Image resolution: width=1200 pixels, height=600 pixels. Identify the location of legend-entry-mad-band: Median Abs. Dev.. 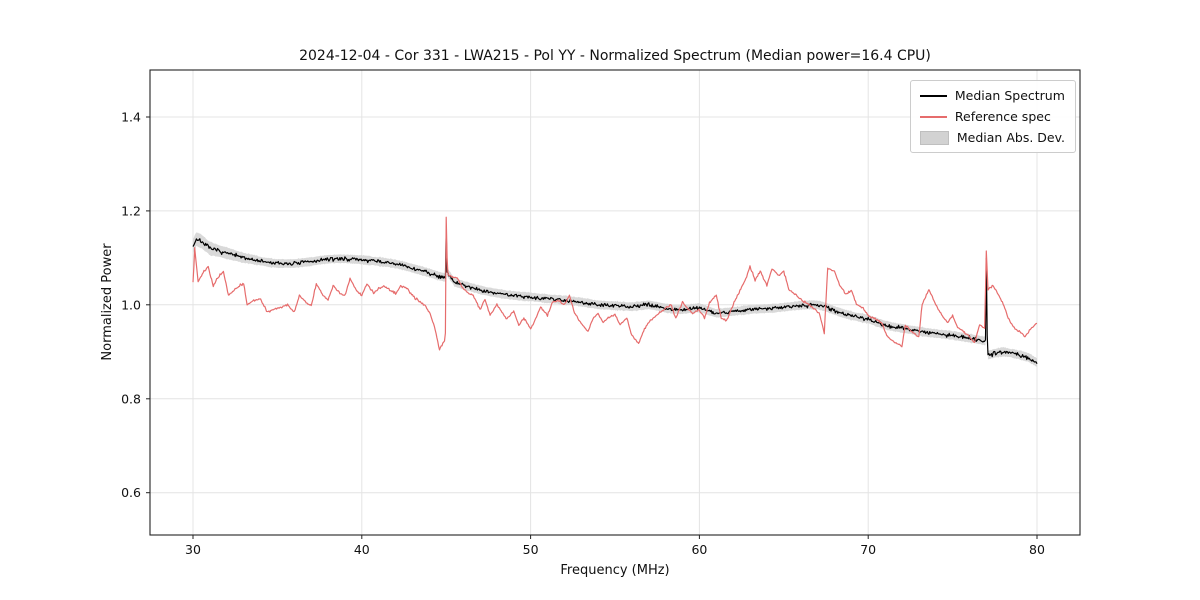
(992, 137).